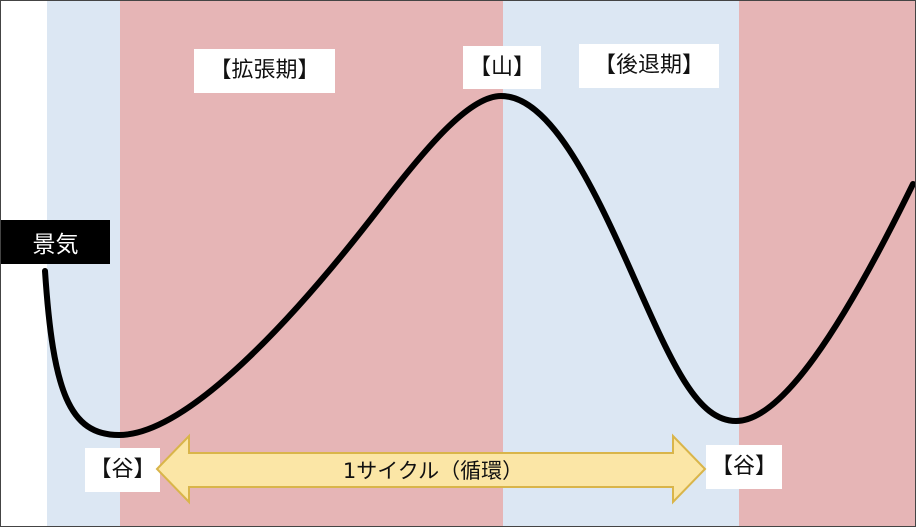  I want to click on trough-label-right: 【谷】, so click(744, 467).